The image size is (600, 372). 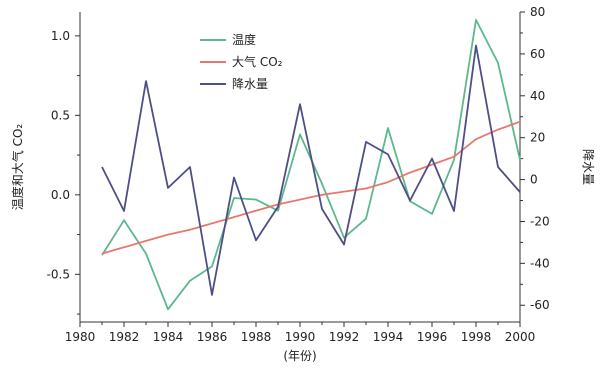 What do you see at coordinates (540, 305) in the screenshot?
I see `y-right-tick-label: -60` at bounding box center [540, 305].